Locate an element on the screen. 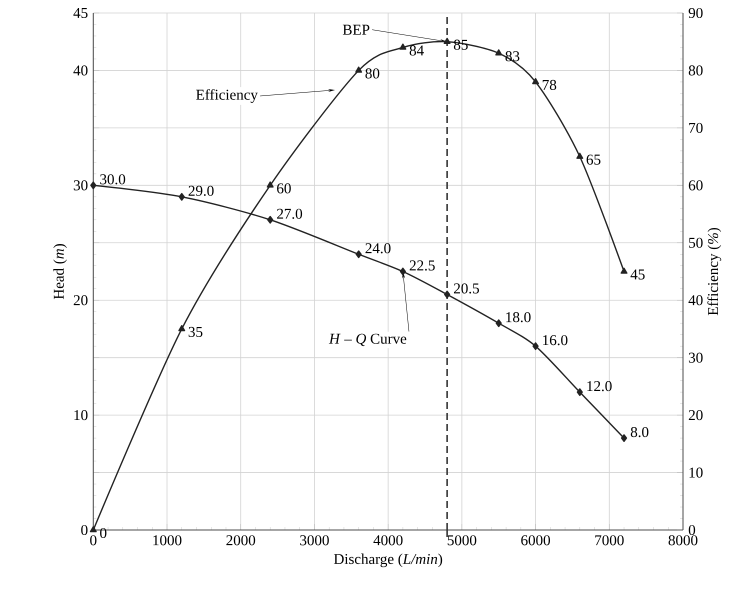  data-label: 80 is located at coordinates (372, 73).